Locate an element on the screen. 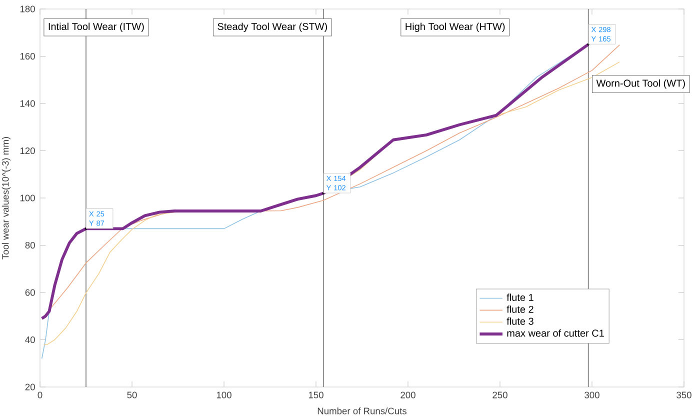  annotation: Steady Tool Wear (STW) is located at coordinates (273, 27).